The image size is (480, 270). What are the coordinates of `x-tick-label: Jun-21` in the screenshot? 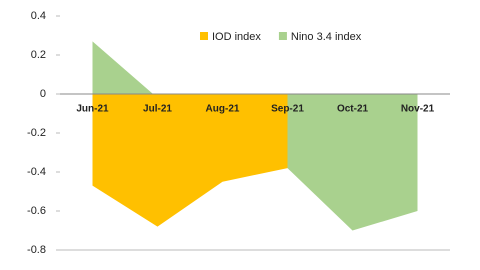 It's located at (92, 109).